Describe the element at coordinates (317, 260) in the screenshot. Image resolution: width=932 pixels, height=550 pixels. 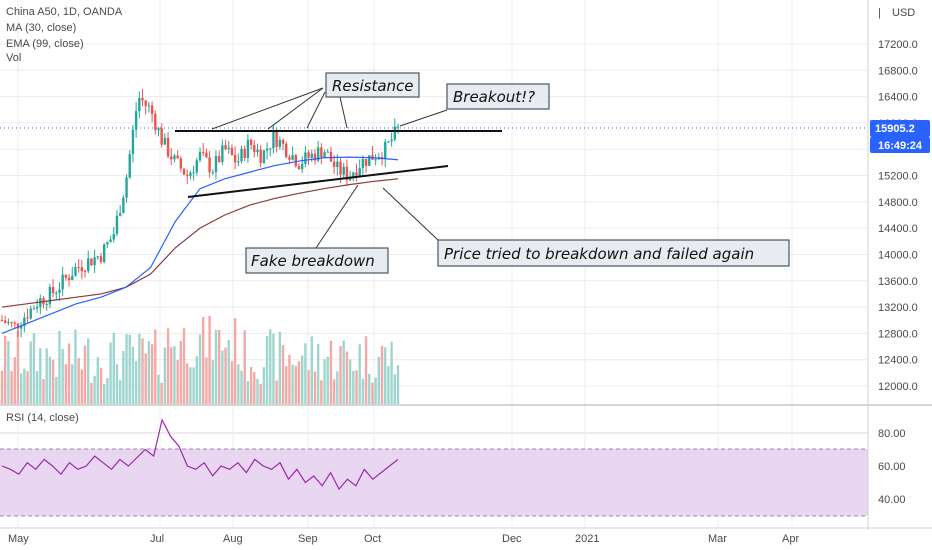
I see `annotation-fake-breakdown: Fake breakdown` at that location.